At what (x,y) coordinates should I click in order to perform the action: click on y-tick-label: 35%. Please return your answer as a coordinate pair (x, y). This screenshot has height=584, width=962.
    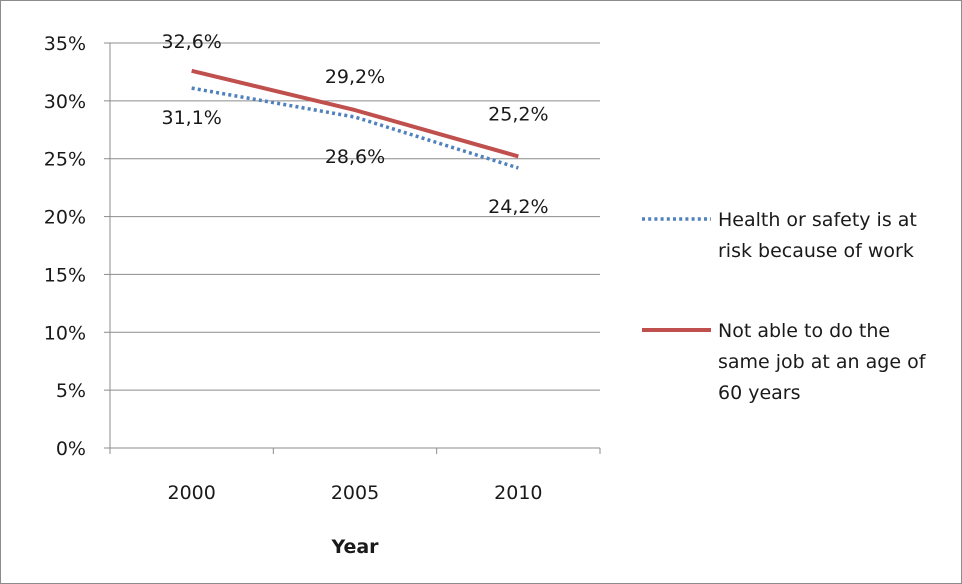
    Looking at the image, I should click on (65, 44).